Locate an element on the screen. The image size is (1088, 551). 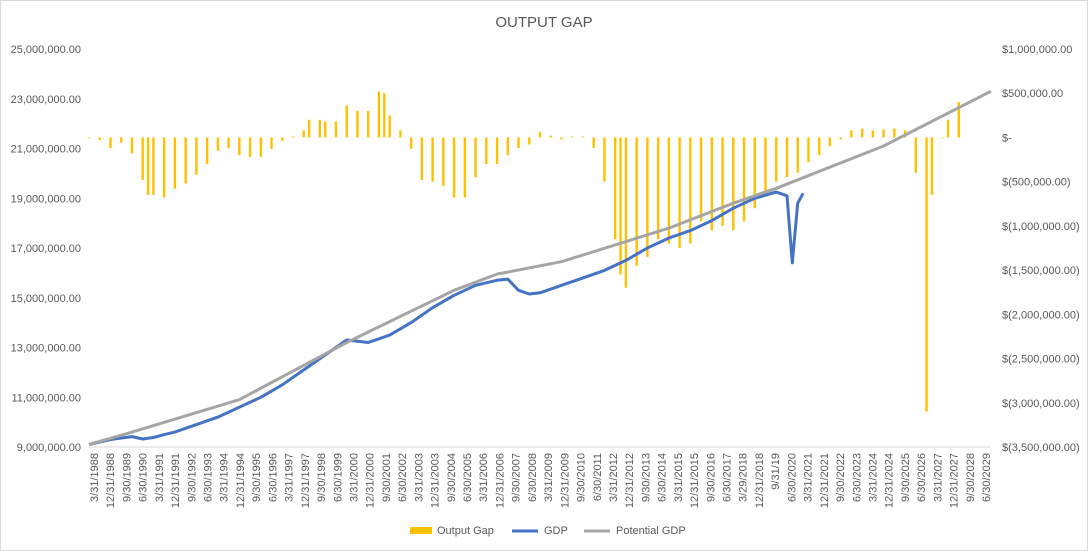
legend-item-output-gap: Output Gap is located at coordinates (452, 531).